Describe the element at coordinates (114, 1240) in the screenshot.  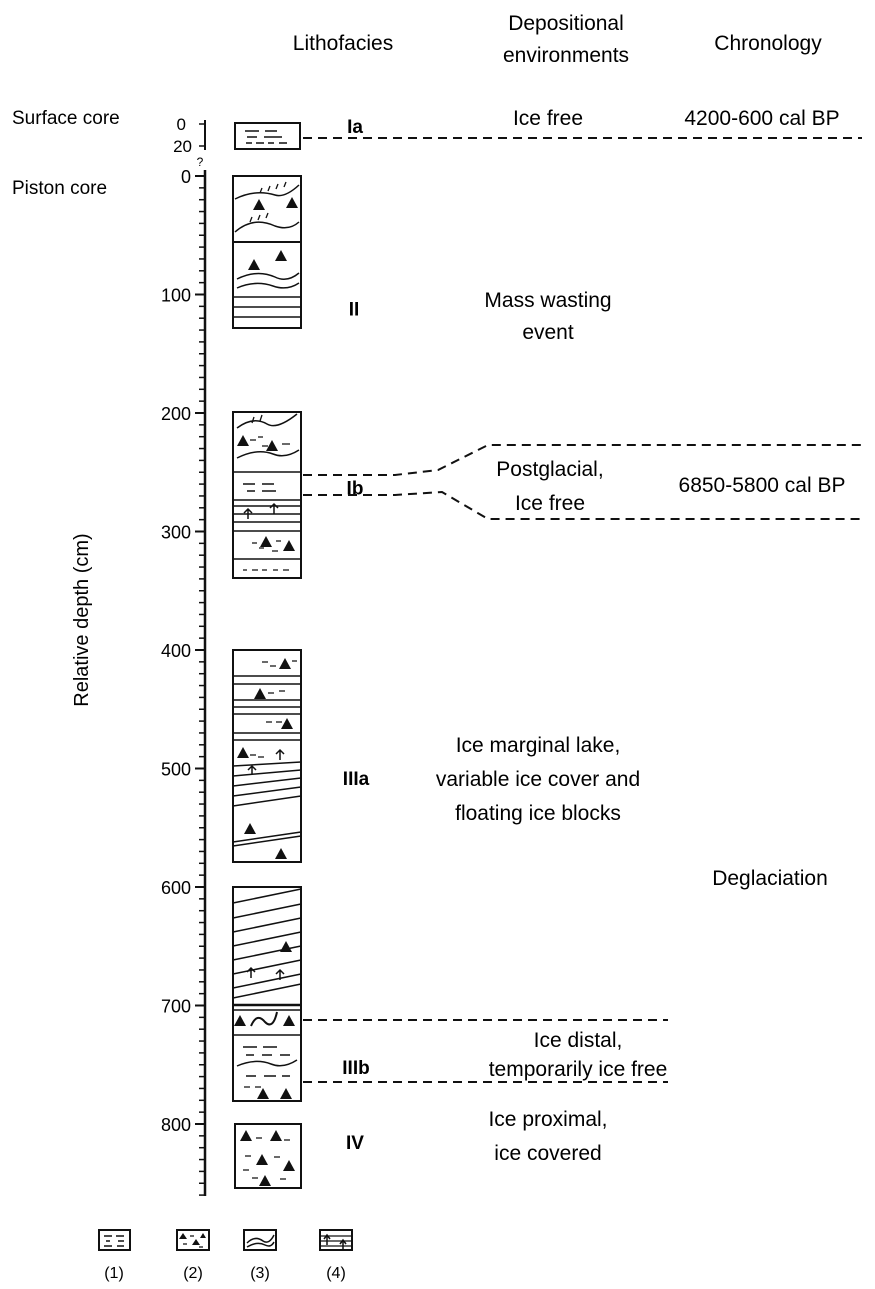
I see `laminated-mud-icon` at that location.